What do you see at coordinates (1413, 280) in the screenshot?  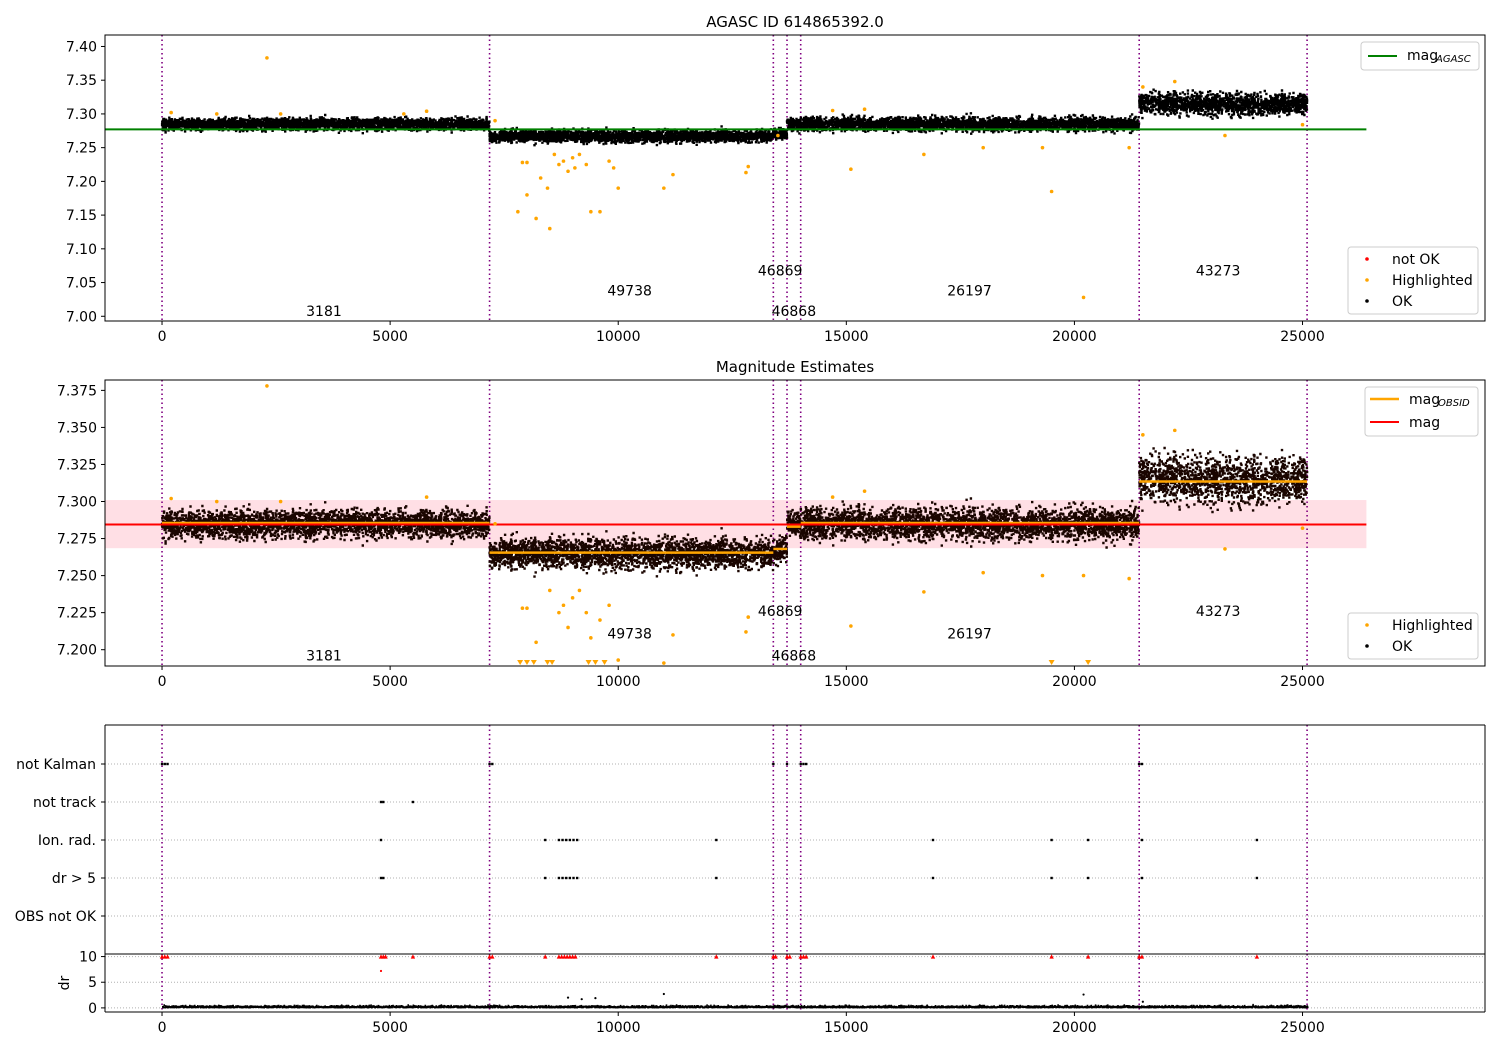 I see `agasc-marker-legend: not OK Highlighted OK` at bounding box center [1413, 280].